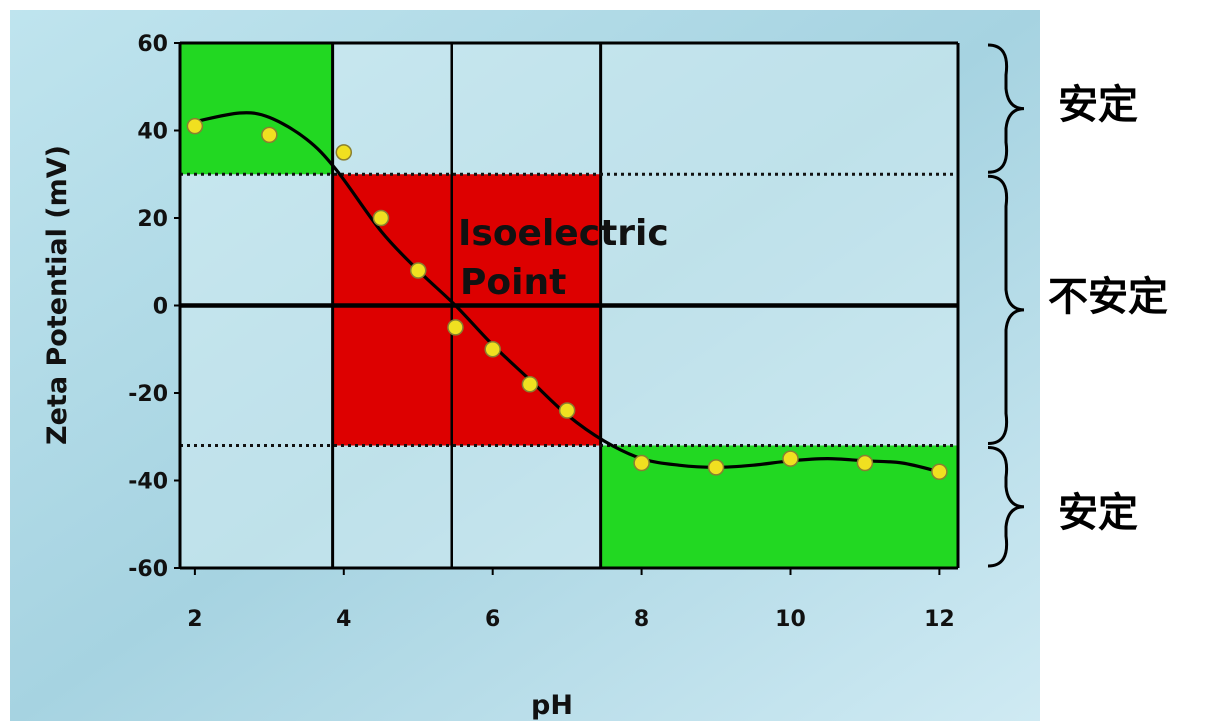 This screenshot has width=1209, height=721. What do you see at coordinates (552, 705) in the screenshot?
I see `x-axis-title: pH` at bounding box center [552, 705].